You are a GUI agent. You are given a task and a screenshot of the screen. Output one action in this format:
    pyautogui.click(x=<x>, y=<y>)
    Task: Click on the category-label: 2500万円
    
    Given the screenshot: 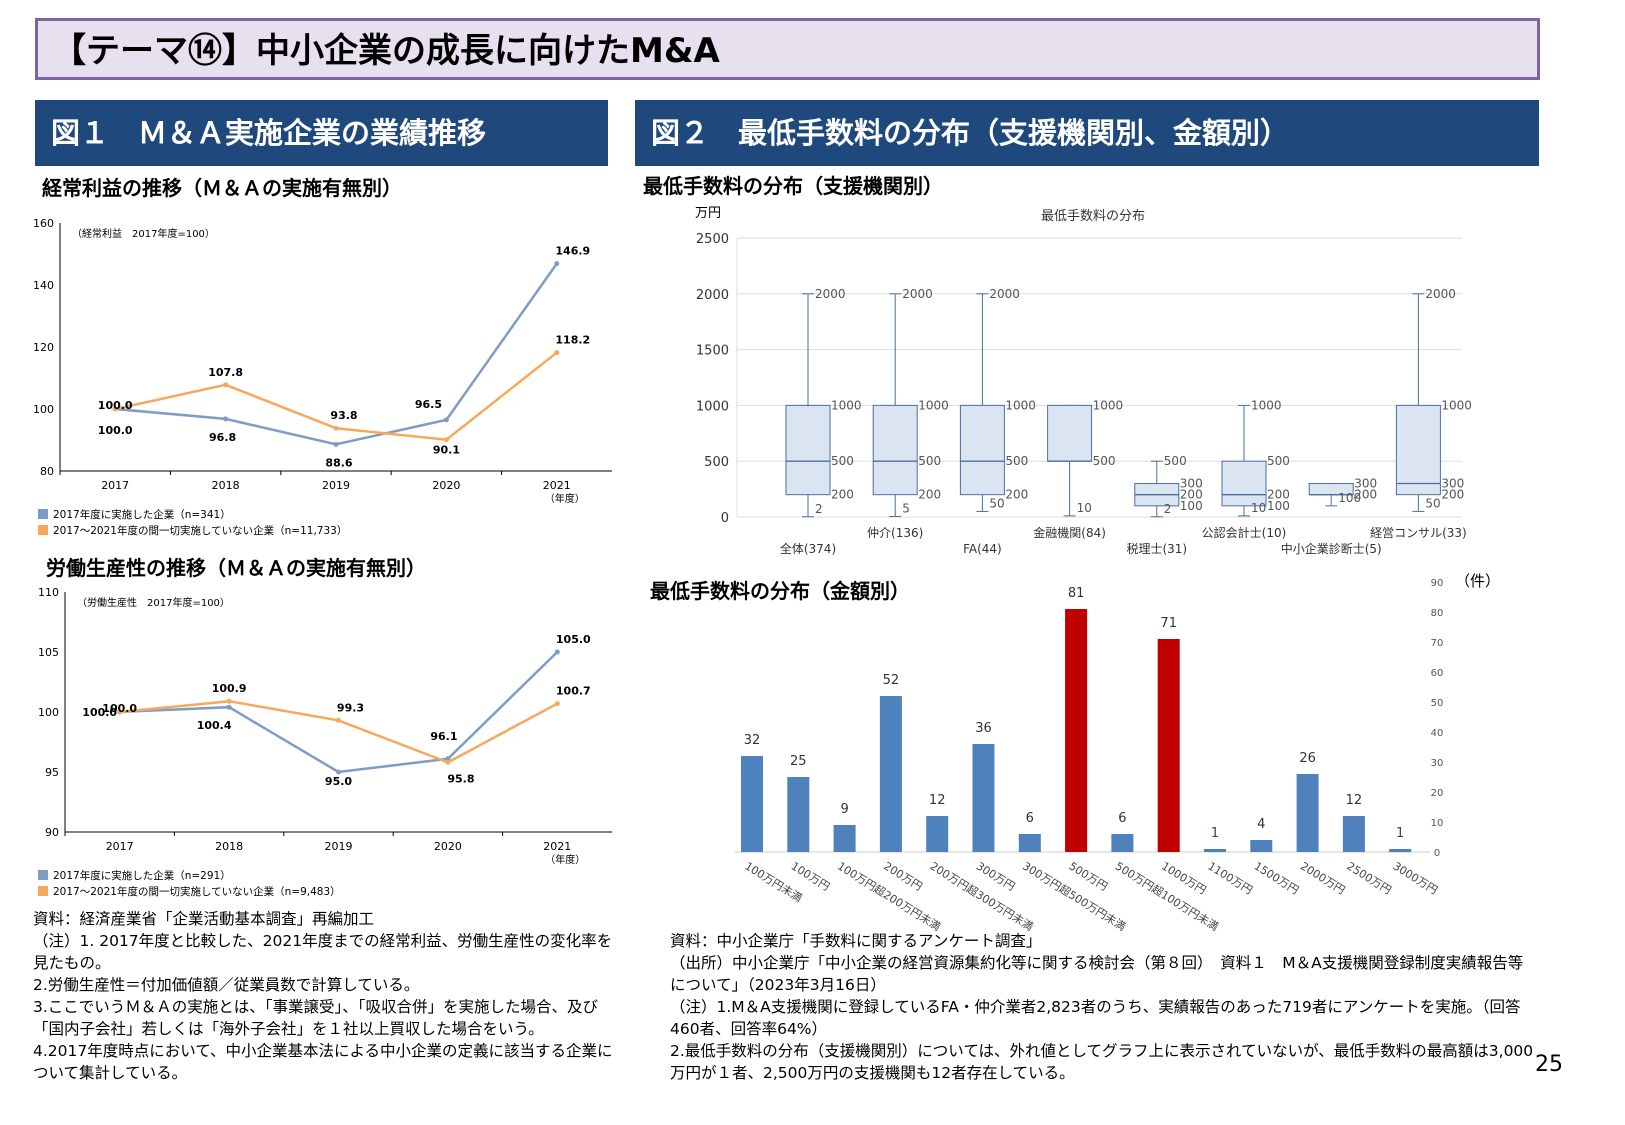 What is the action you would take?
    pyautogui.click(x=1368, y=879)
    